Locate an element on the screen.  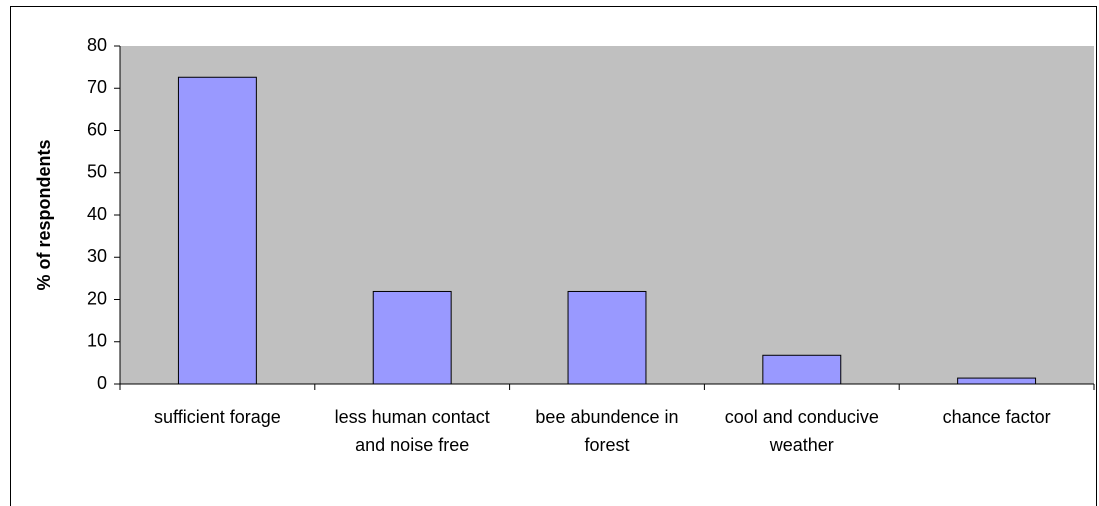
y-tick-label: 10 is located at coordinates (97, 341).